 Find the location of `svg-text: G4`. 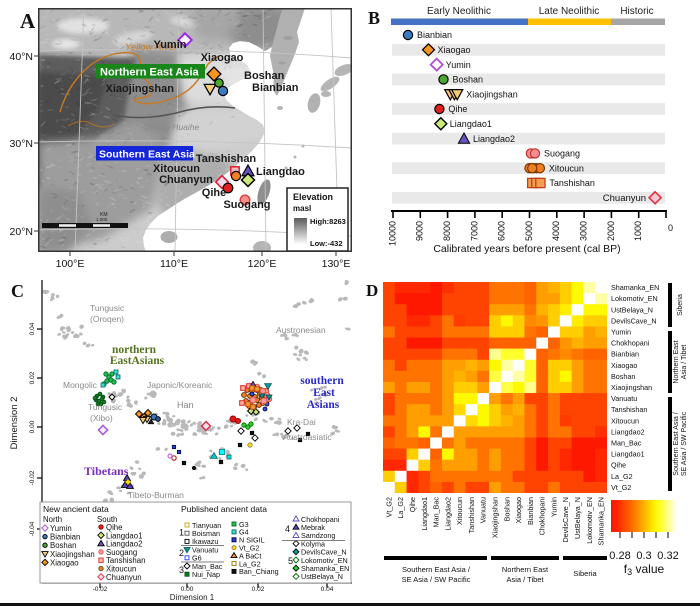

svg-text: G4 is located at coordinates (244, 532).